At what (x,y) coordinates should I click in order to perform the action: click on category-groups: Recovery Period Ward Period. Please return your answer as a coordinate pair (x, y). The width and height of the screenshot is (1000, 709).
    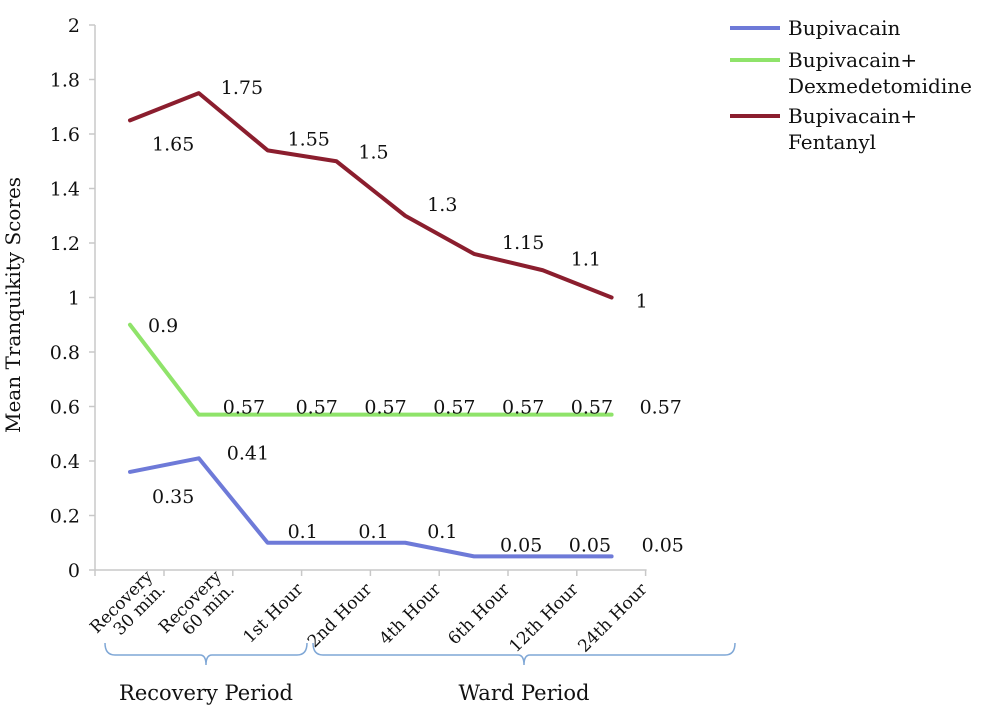
    Looking at the image, I should click on (420, 673).